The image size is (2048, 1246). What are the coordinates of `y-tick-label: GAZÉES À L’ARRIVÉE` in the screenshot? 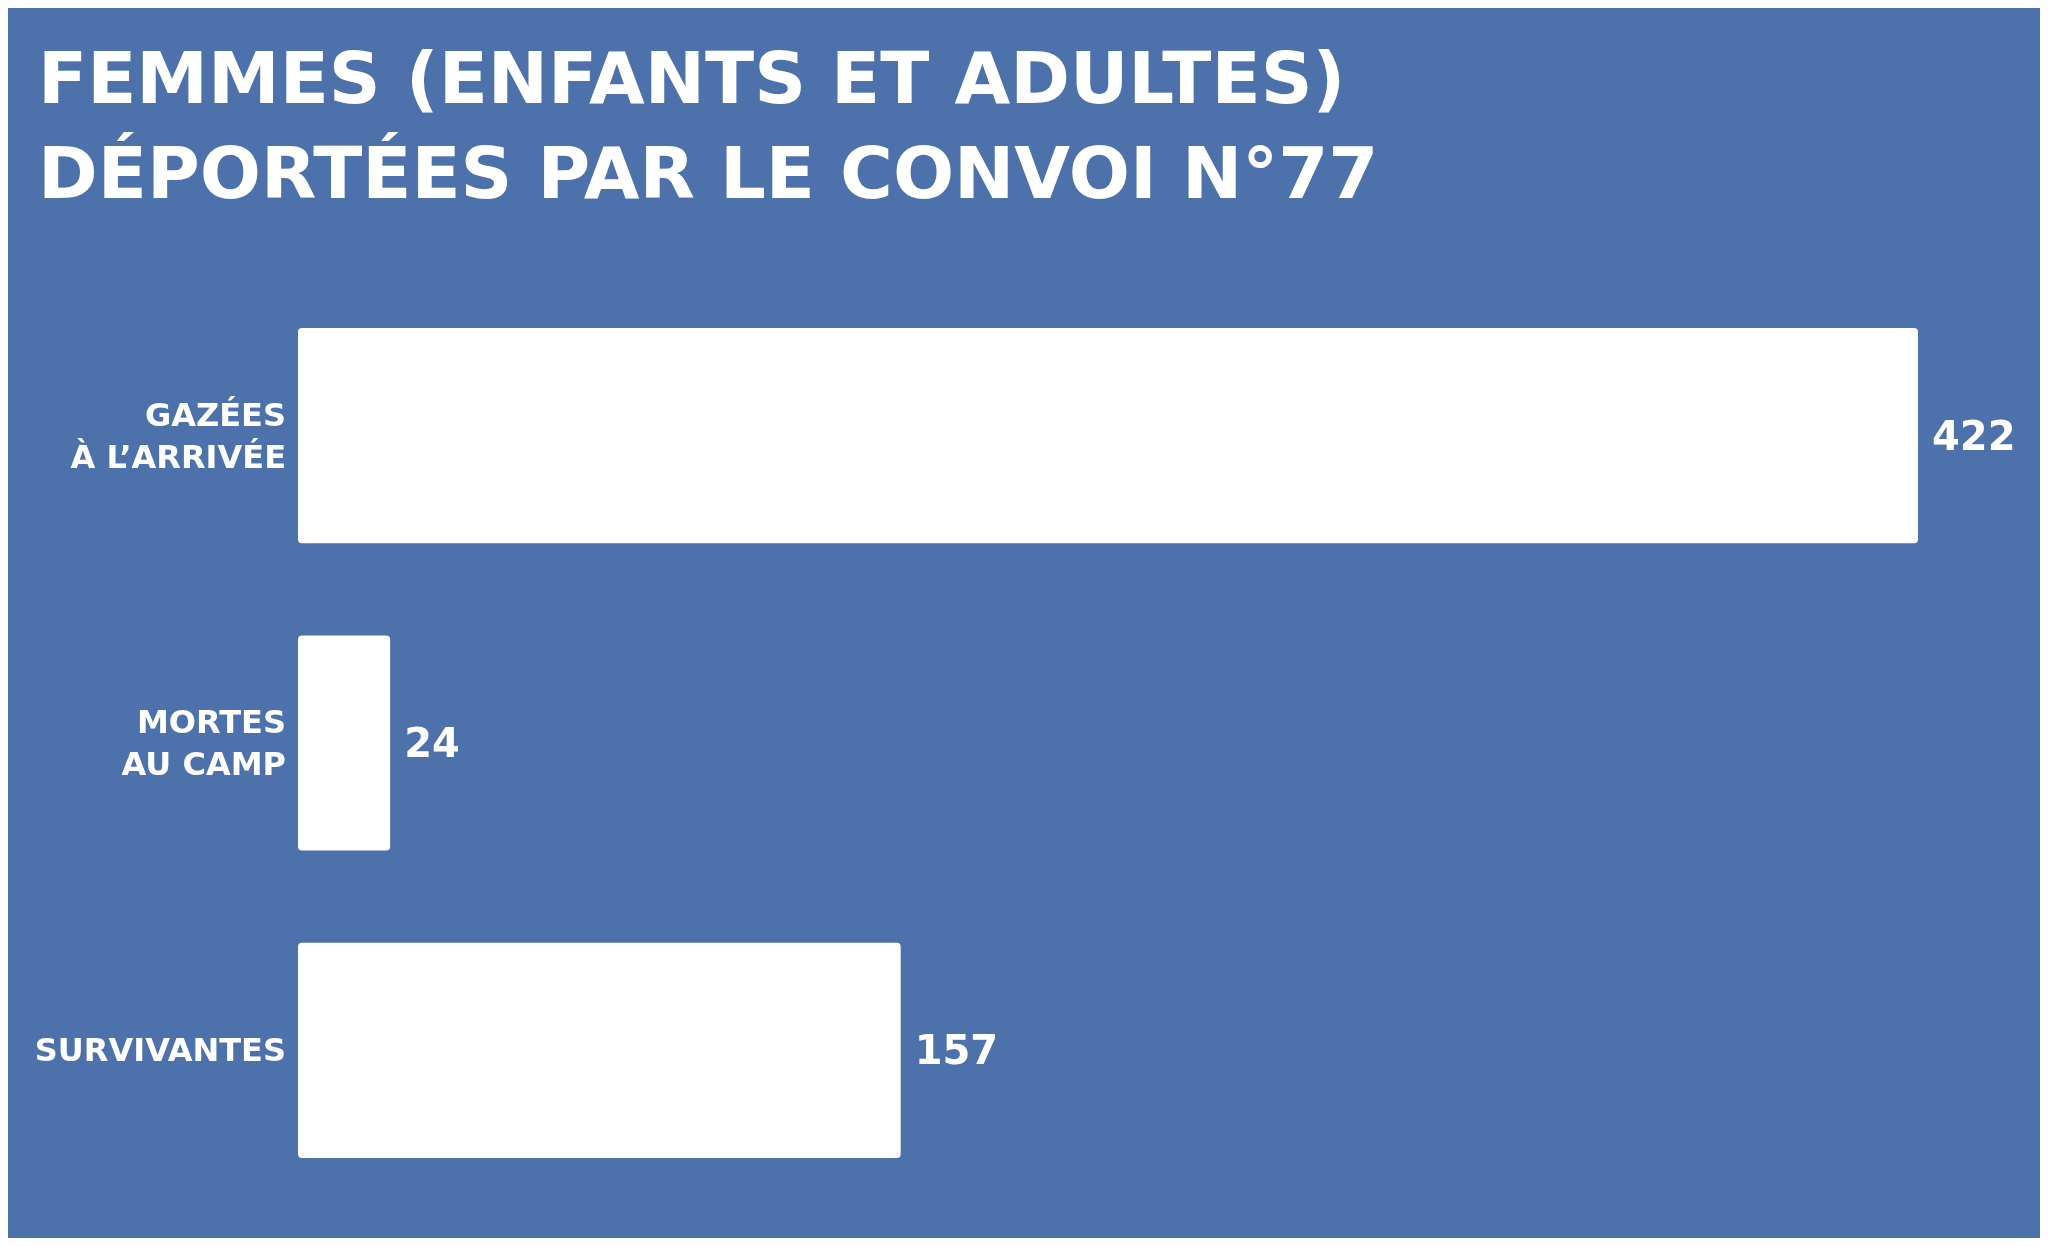 It's located at (178, 435).